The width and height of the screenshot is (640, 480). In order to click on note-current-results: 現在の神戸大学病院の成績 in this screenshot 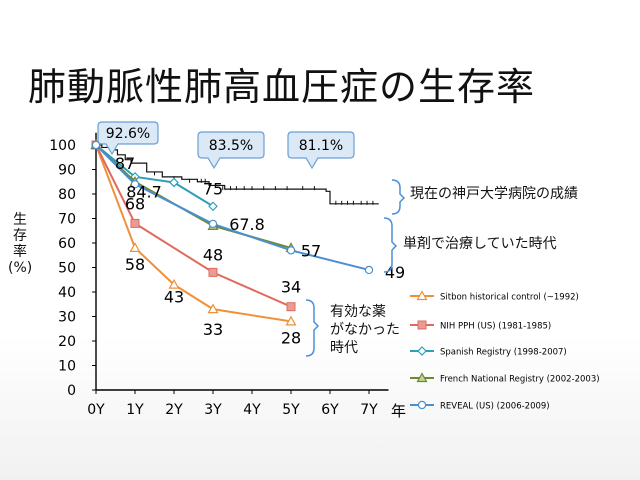, I will do `click(494, 194)`.